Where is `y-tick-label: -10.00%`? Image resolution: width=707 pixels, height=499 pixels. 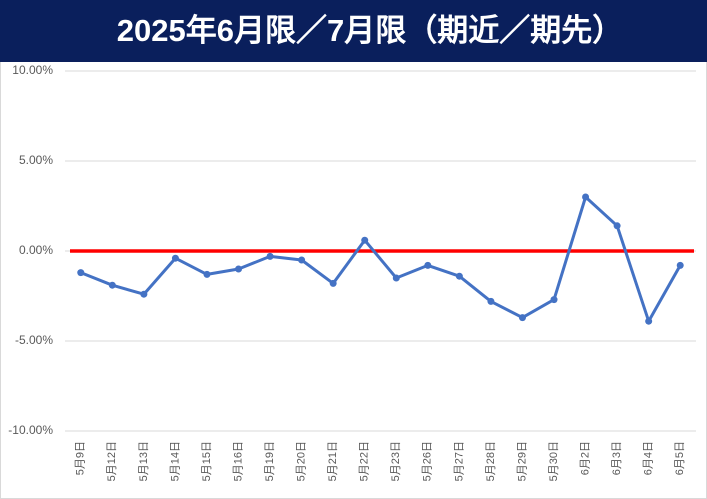
y-tick-label: -10.00% is located at coordinates (30, 430).